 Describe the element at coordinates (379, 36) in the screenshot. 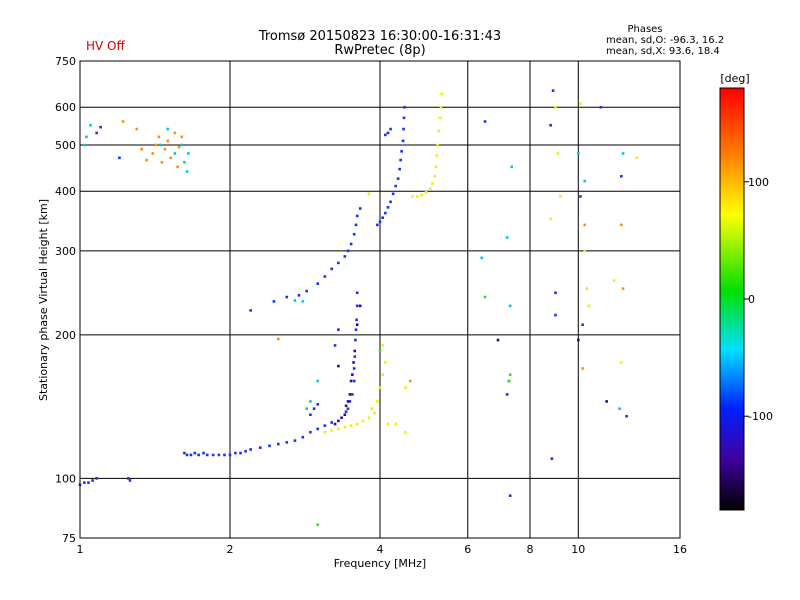

I see `chart-title-line1: Tromsø 20150823 16:30:00-16:31:43` at that location.